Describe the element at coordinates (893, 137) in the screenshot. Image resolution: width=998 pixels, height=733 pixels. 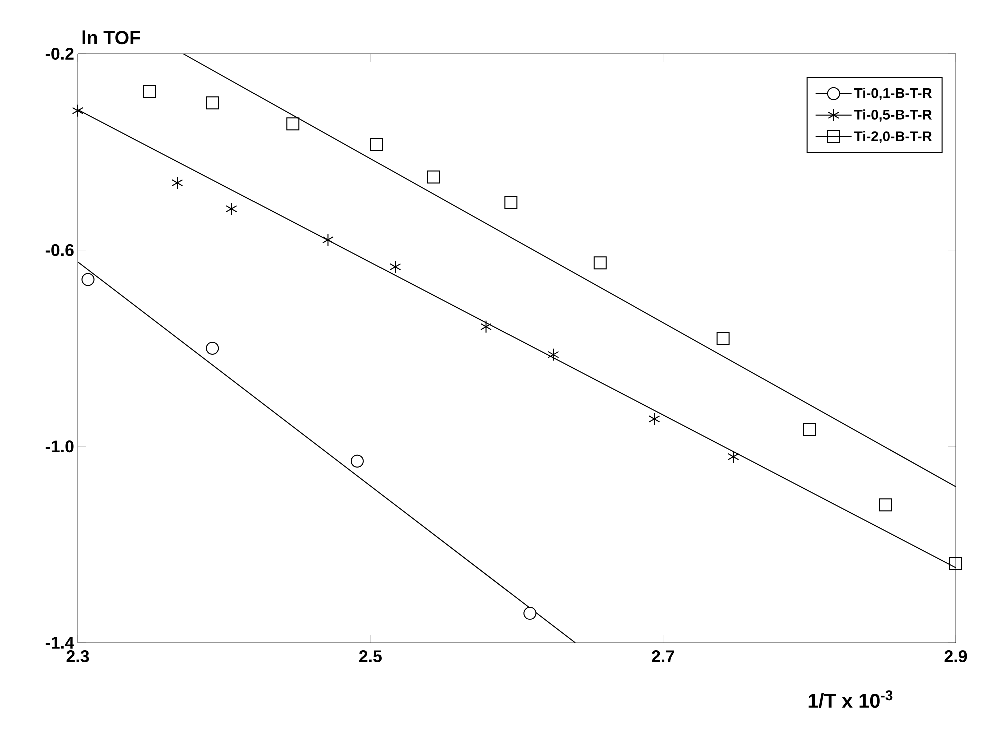
I see `legend-label: Ti-2,0-B-T-R` at that location.